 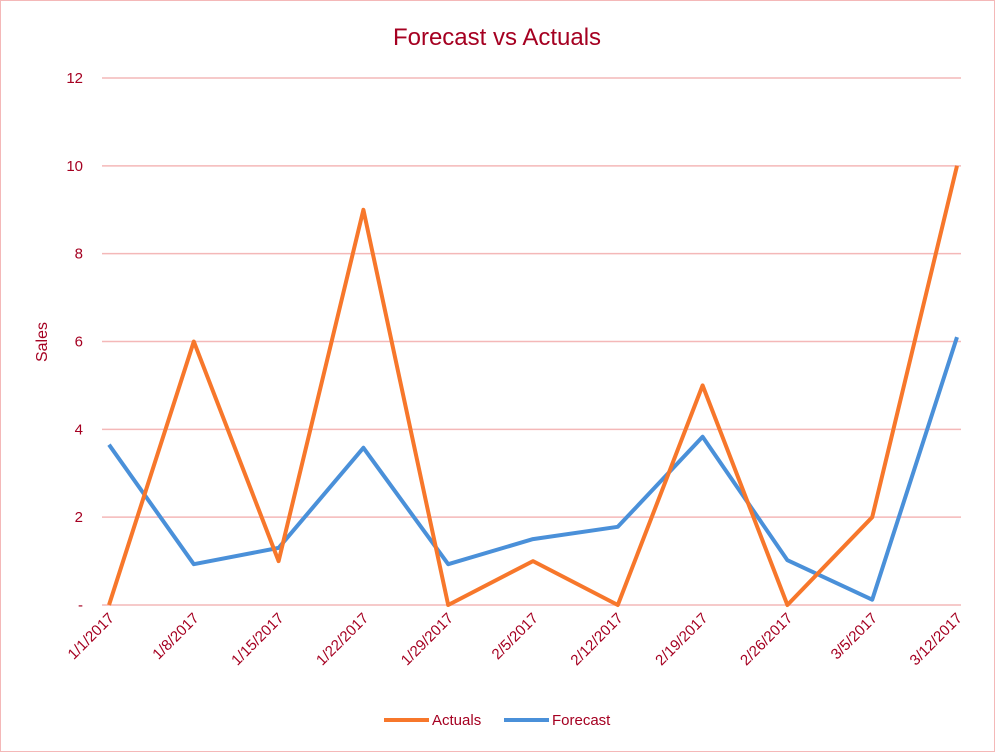 What do you see at coordinates (79, 254) in the screenshot?
I see `y-tick-label: 8` at bounding box center [79, 254].